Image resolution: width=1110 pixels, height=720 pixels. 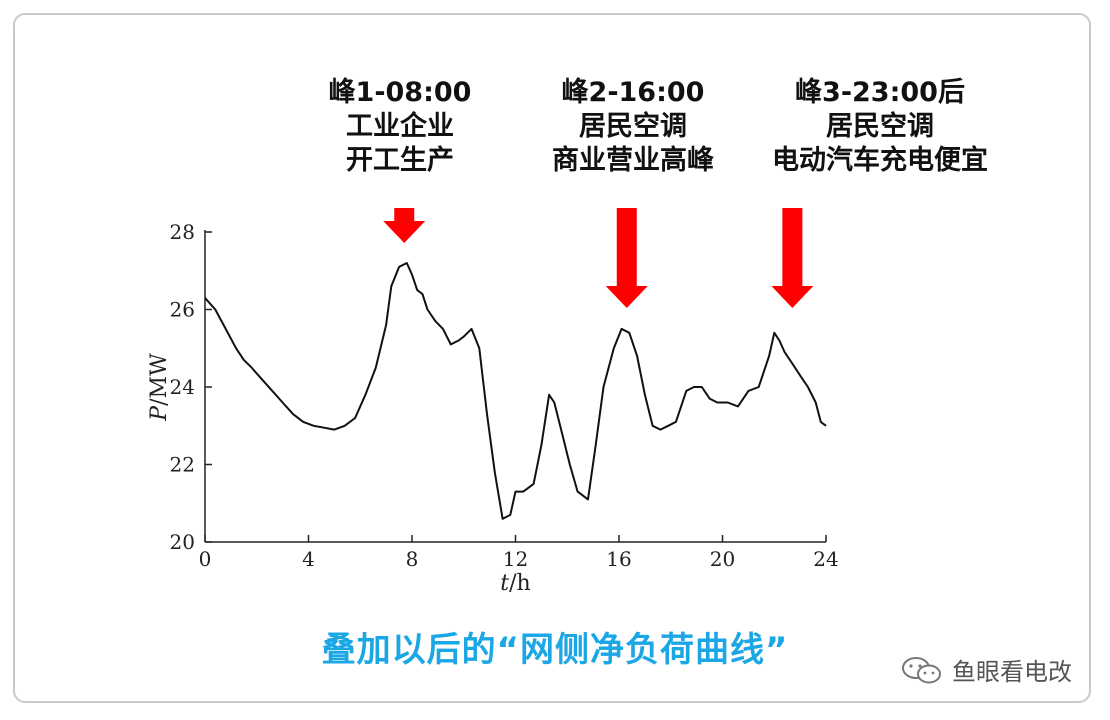 I want to click on chart-caption: 叠加以后的“网侧净负荷曲线”, so click(x=555, y=650).